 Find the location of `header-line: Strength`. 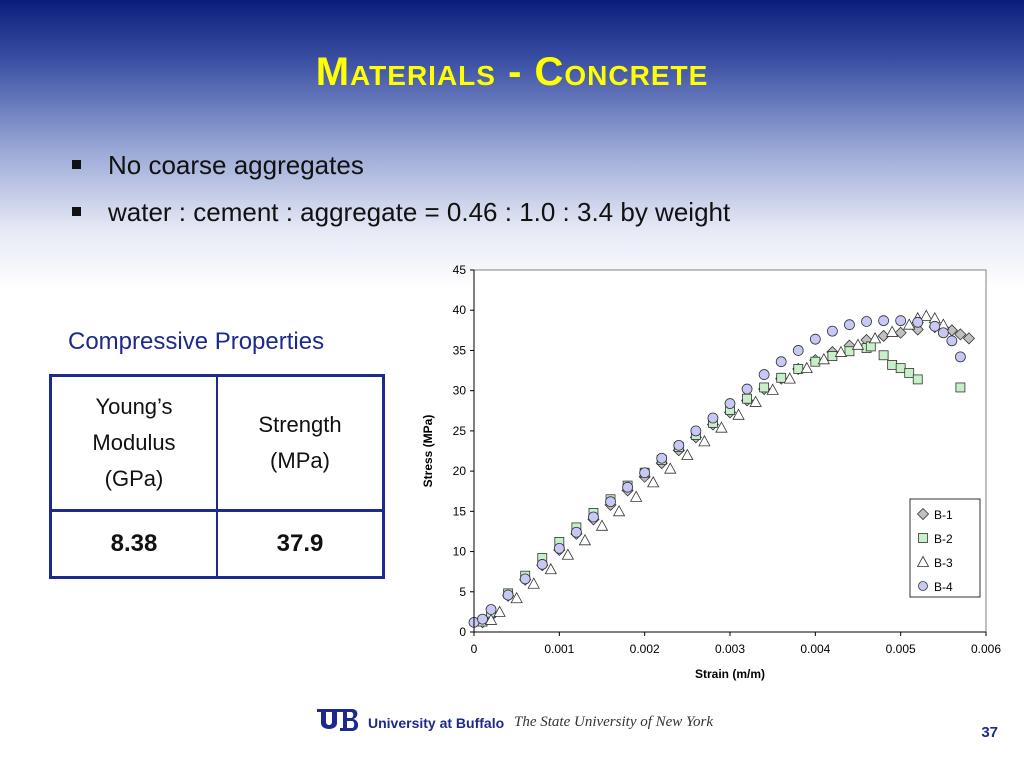

header-line: Strength is located at coordinates (300, 424).